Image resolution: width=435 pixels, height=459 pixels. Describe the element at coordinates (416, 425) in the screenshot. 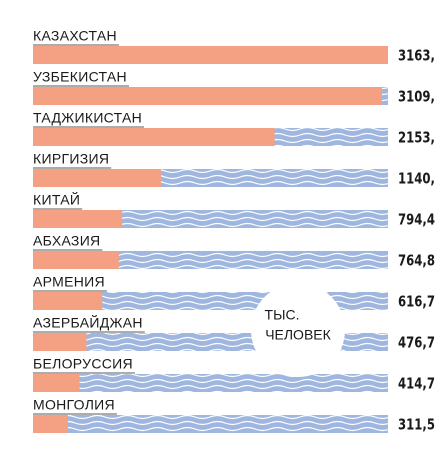

I see `value-label: 311,5` at that location.